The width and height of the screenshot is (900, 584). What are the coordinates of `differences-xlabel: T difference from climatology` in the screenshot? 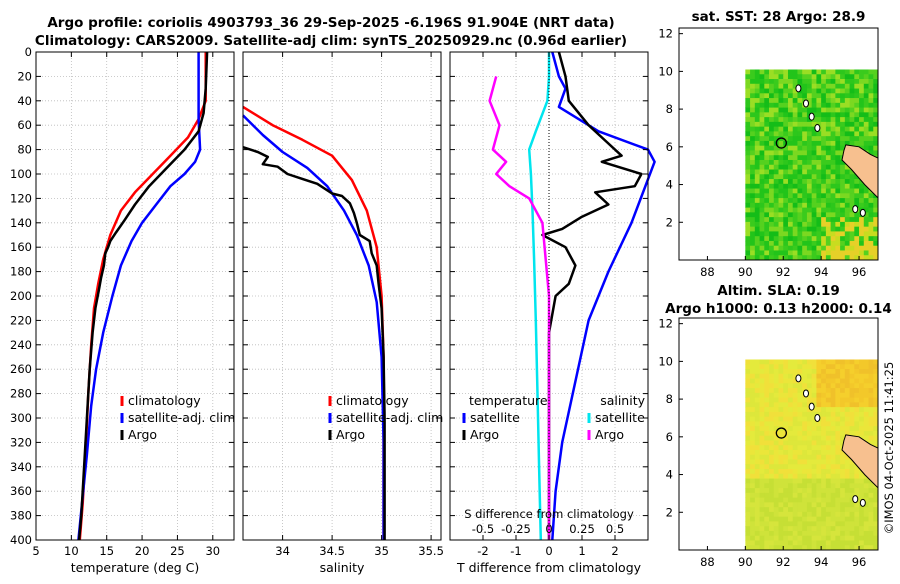 It's located at (549, 567).